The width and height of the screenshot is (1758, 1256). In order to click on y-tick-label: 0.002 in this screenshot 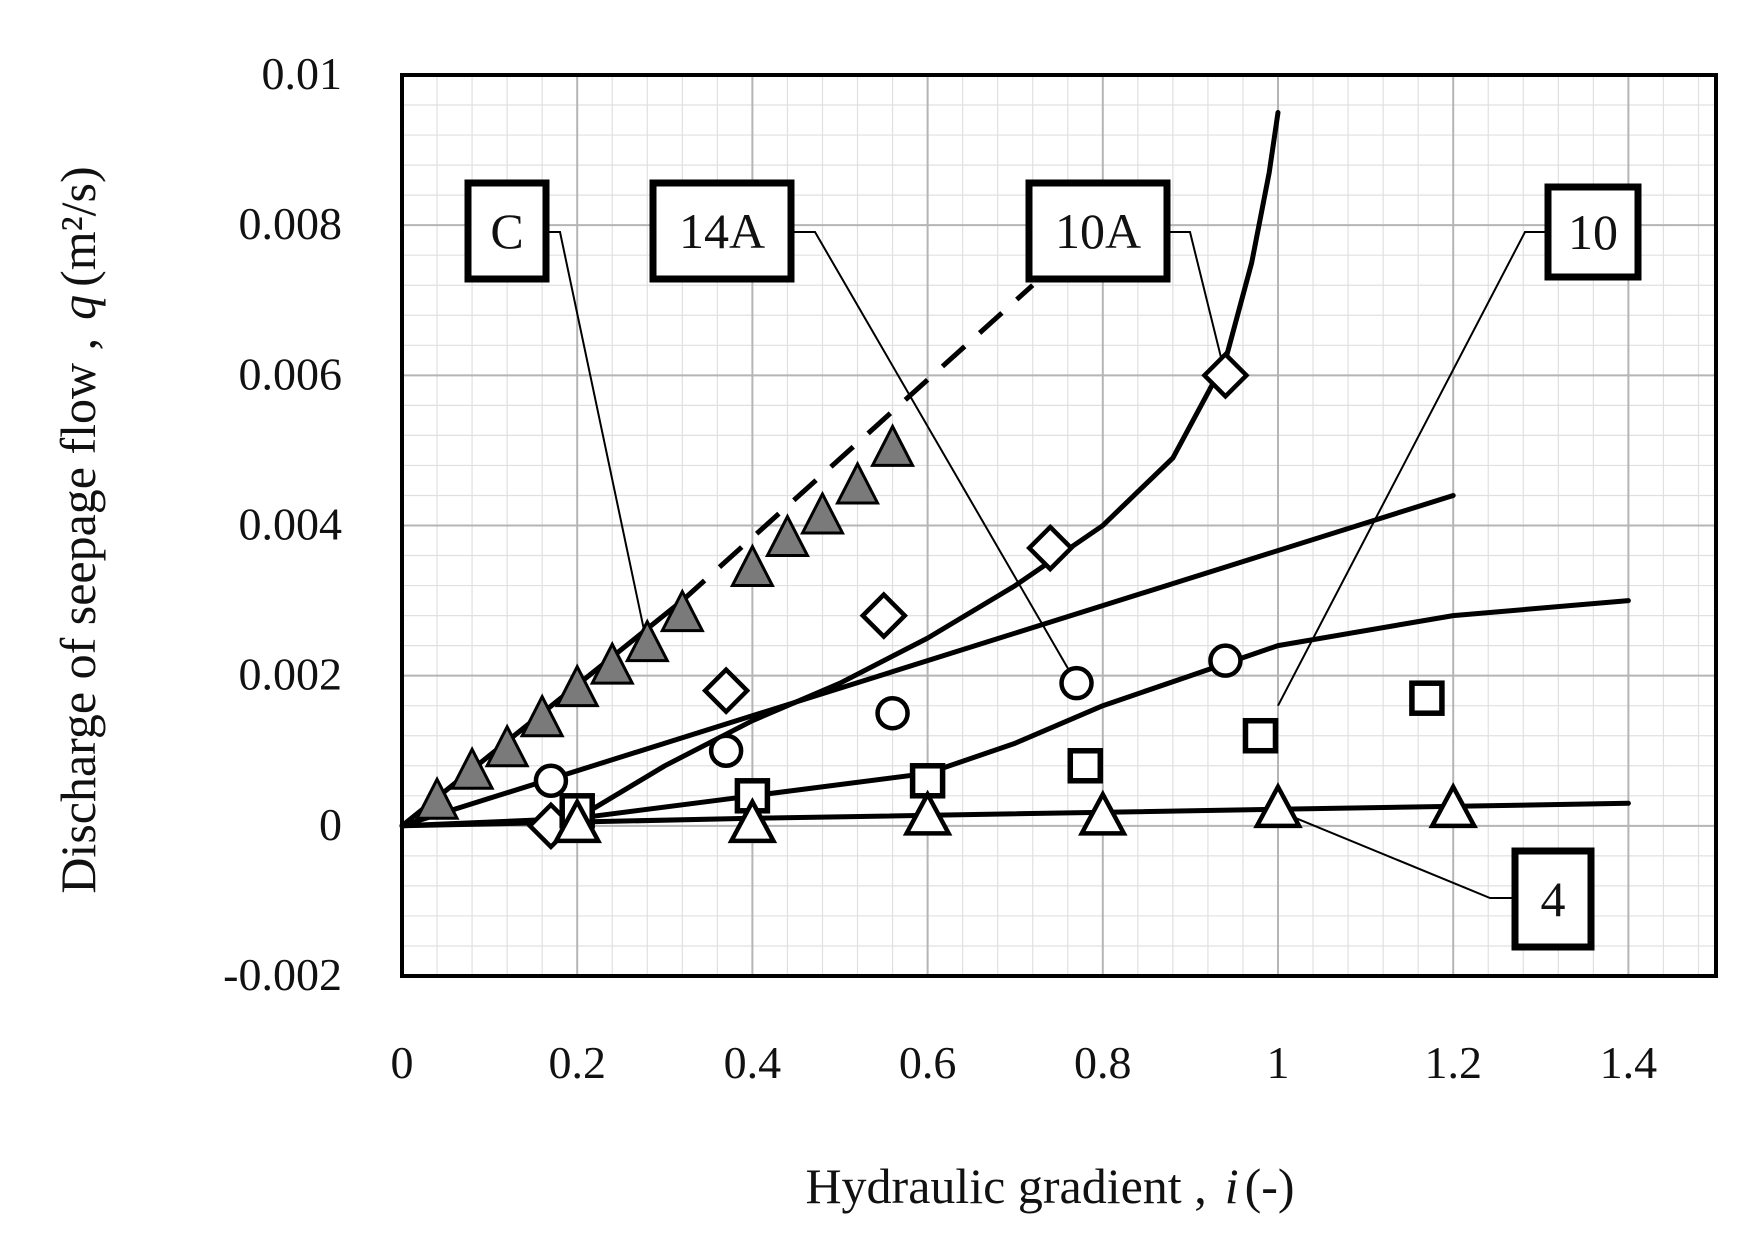, I will do `click(291, 674)`.